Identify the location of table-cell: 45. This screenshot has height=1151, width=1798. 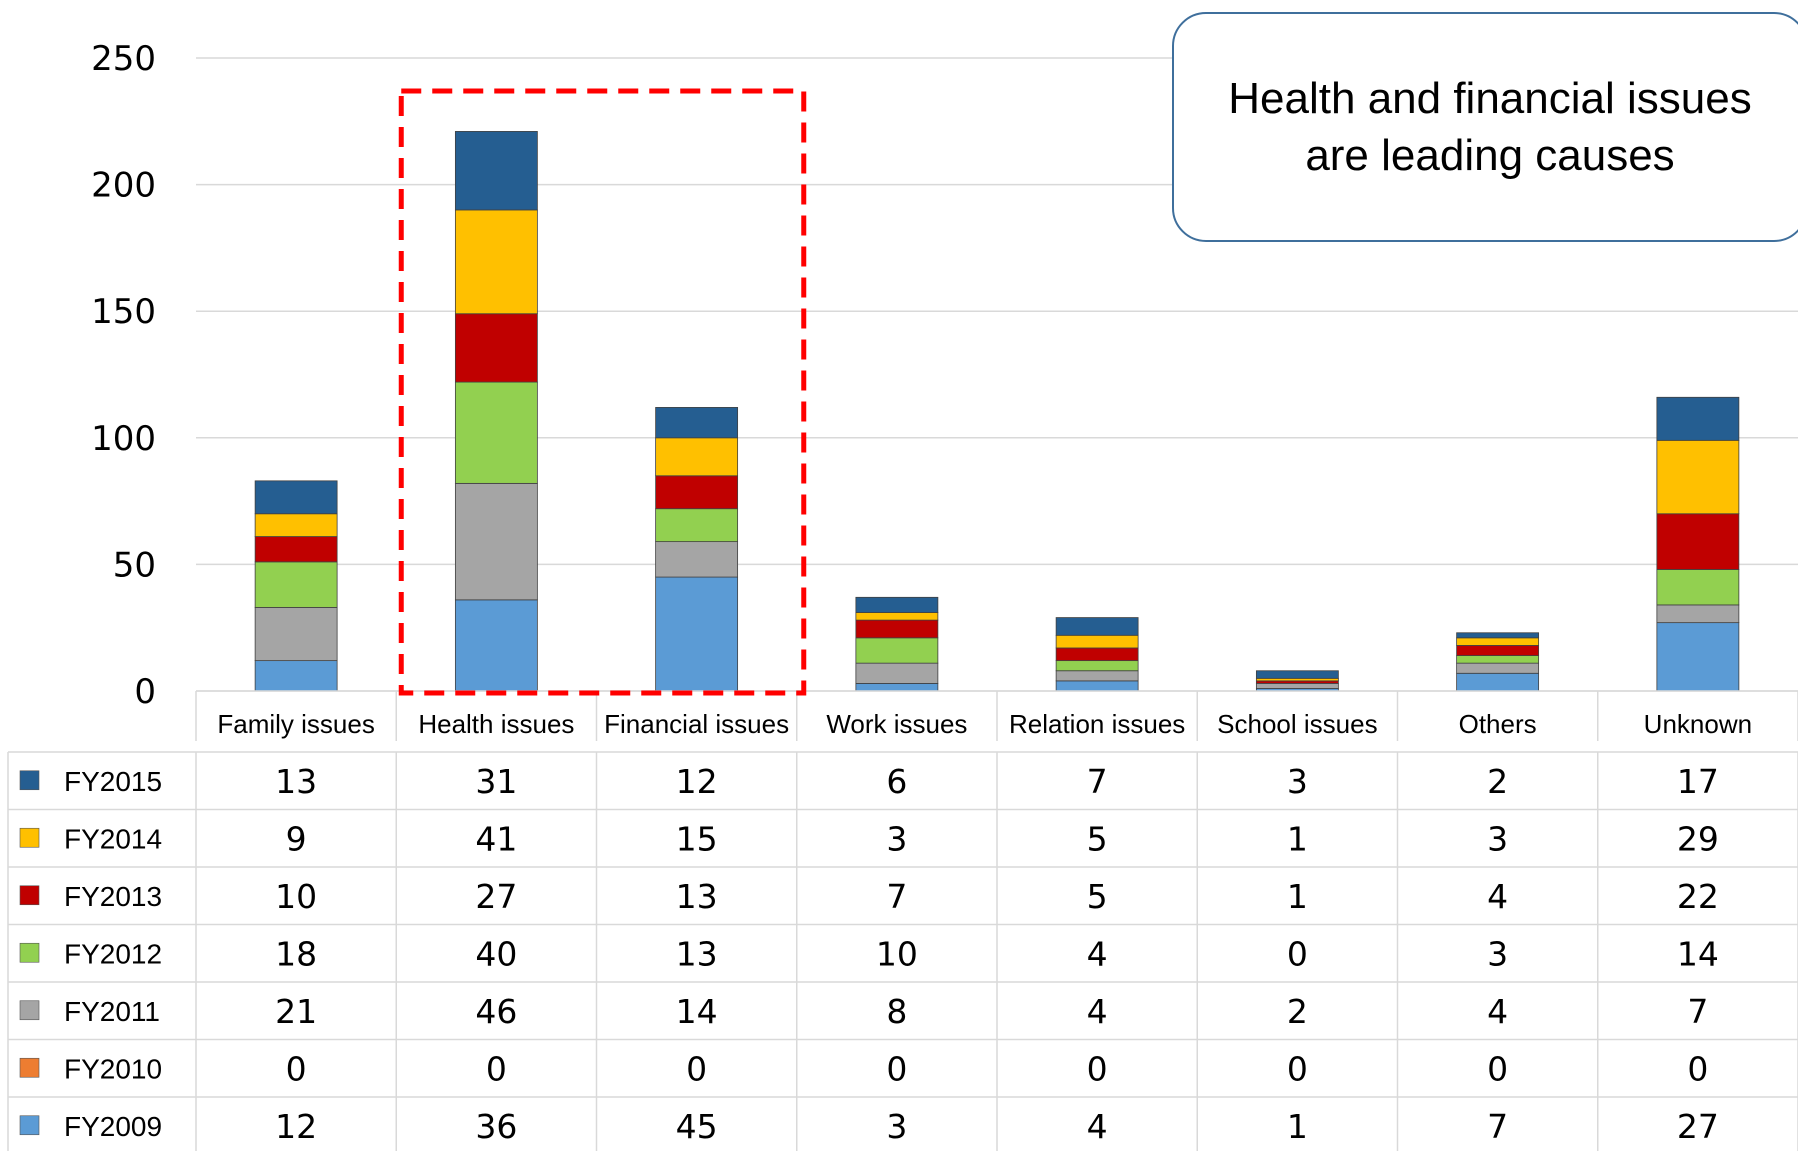
(697, 1126).